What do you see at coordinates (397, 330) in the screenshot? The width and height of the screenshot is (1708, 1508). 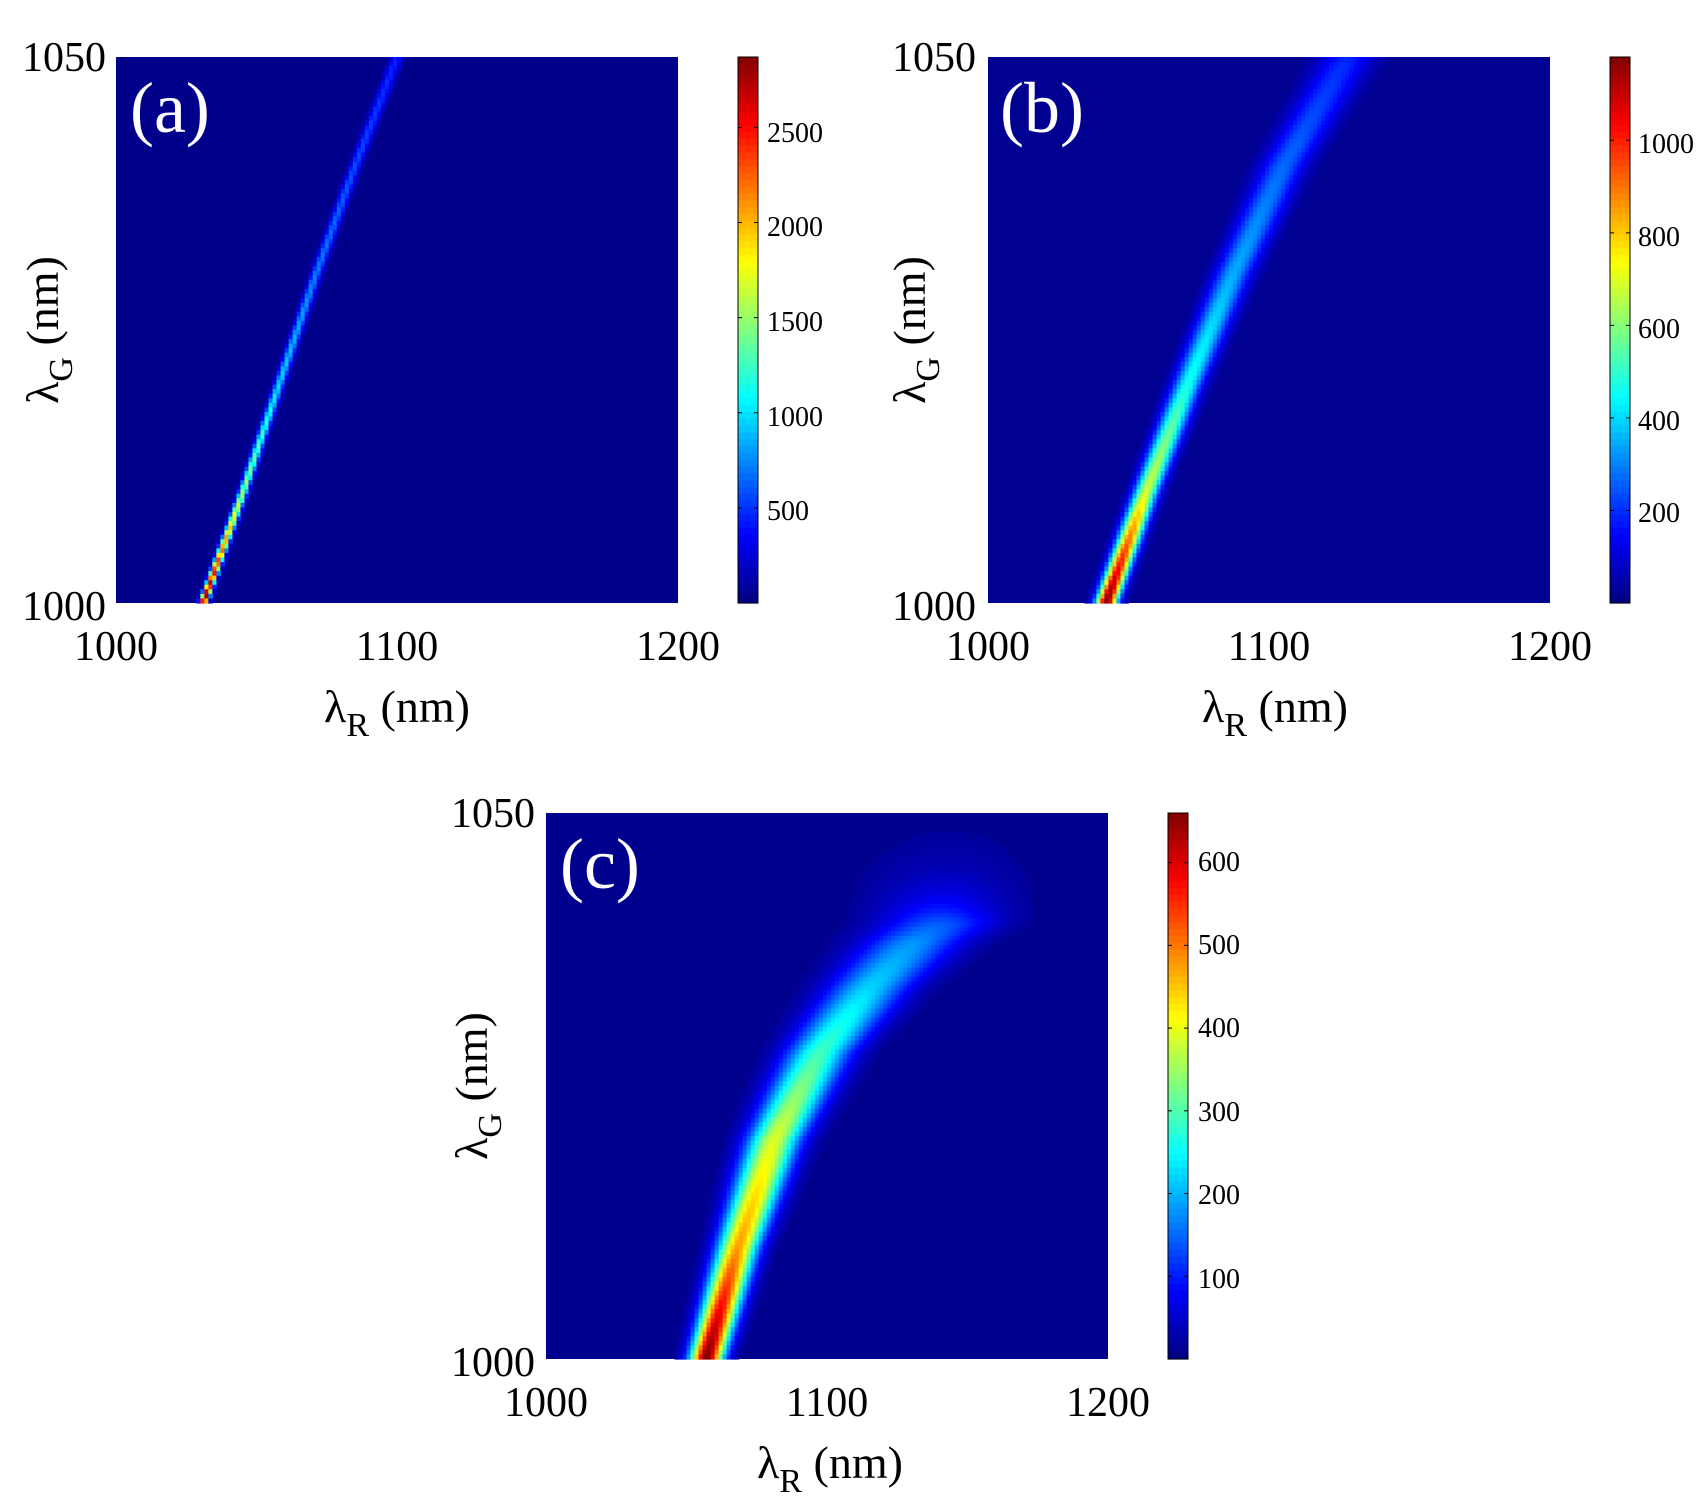 I see `heatmap-a` at bounding box center [397, 330].